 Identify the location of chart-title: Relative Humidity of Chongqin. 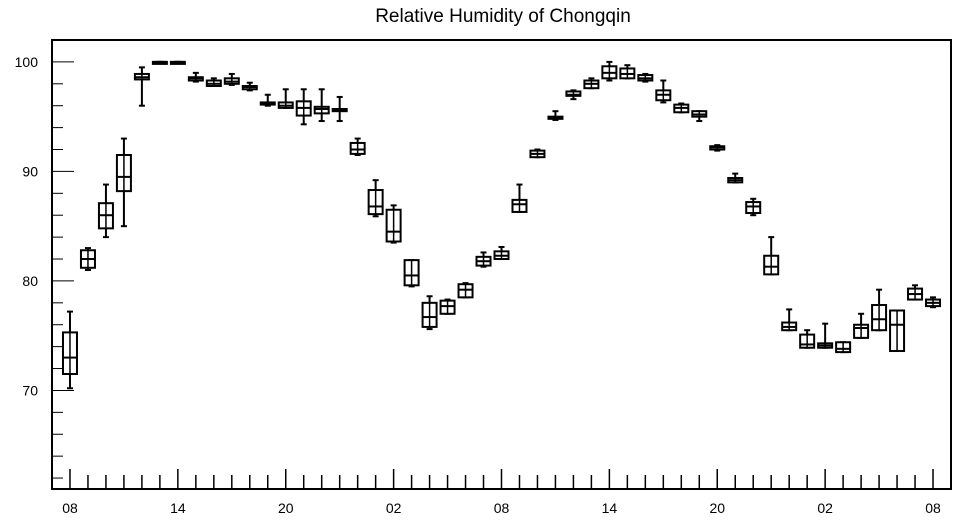
(503, 16).